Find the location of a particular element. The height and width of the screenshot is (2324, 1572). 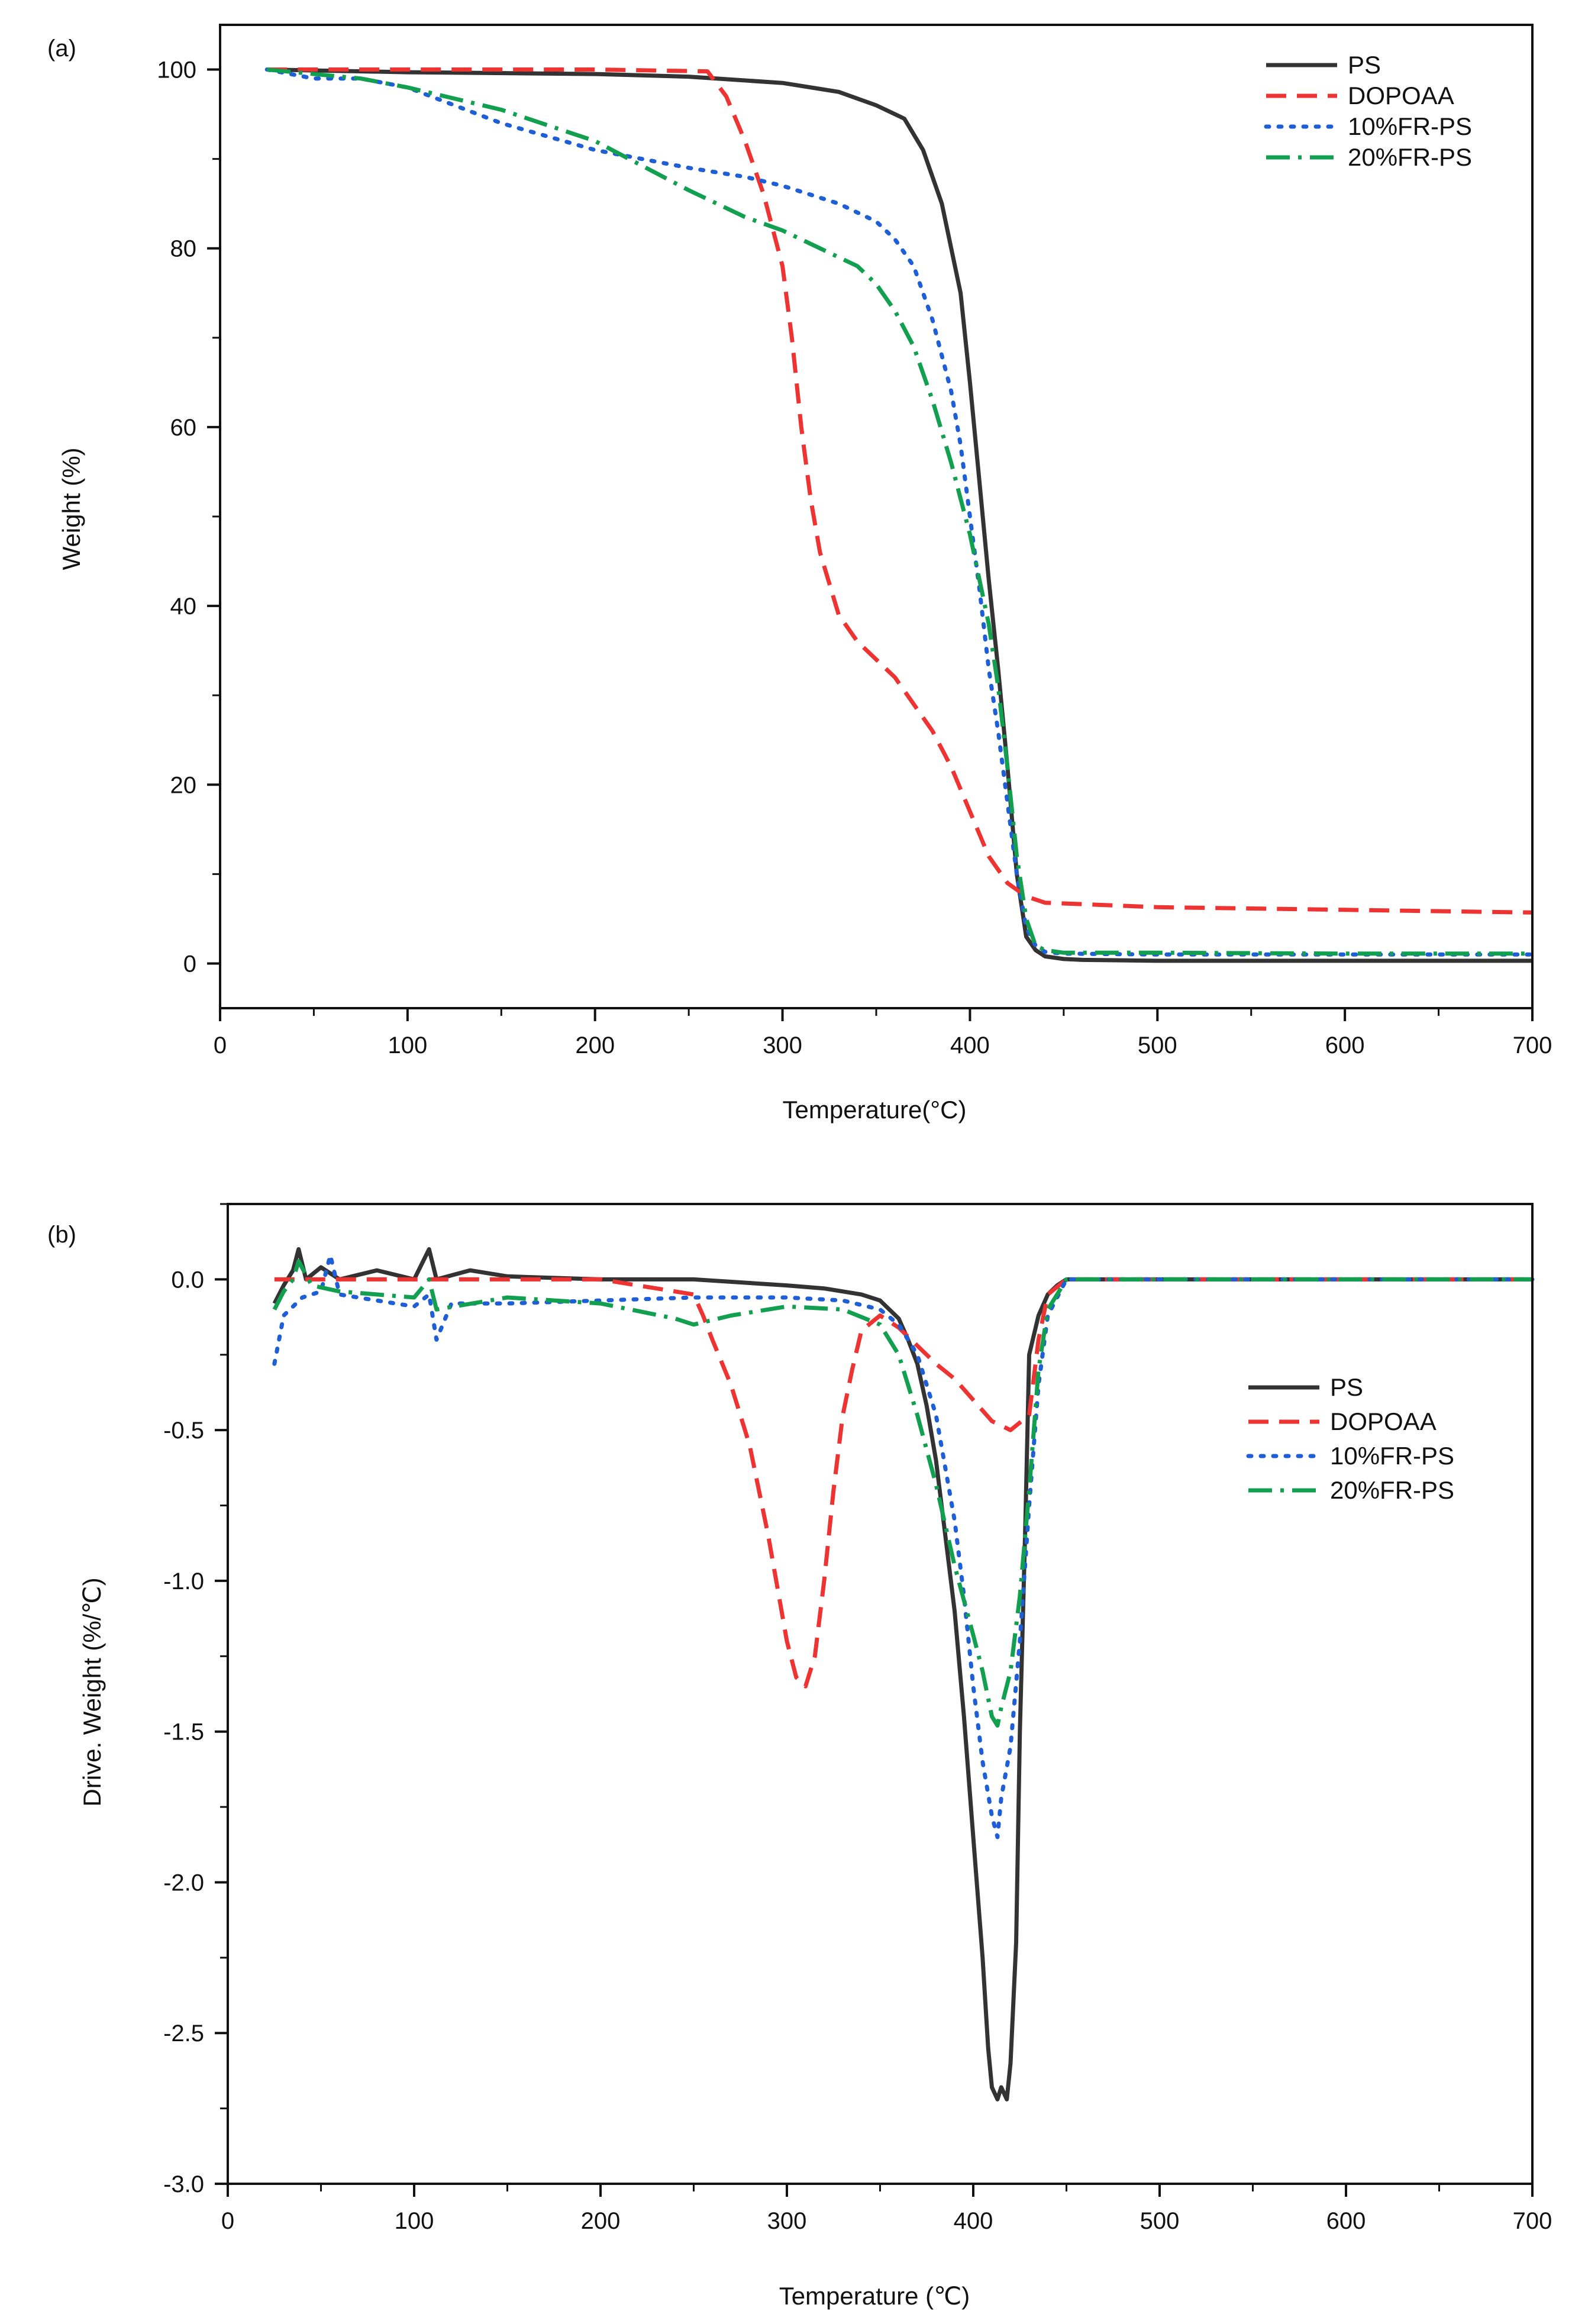

panel-a-y-tick-label: 80 is located at coordinates (183, 249).